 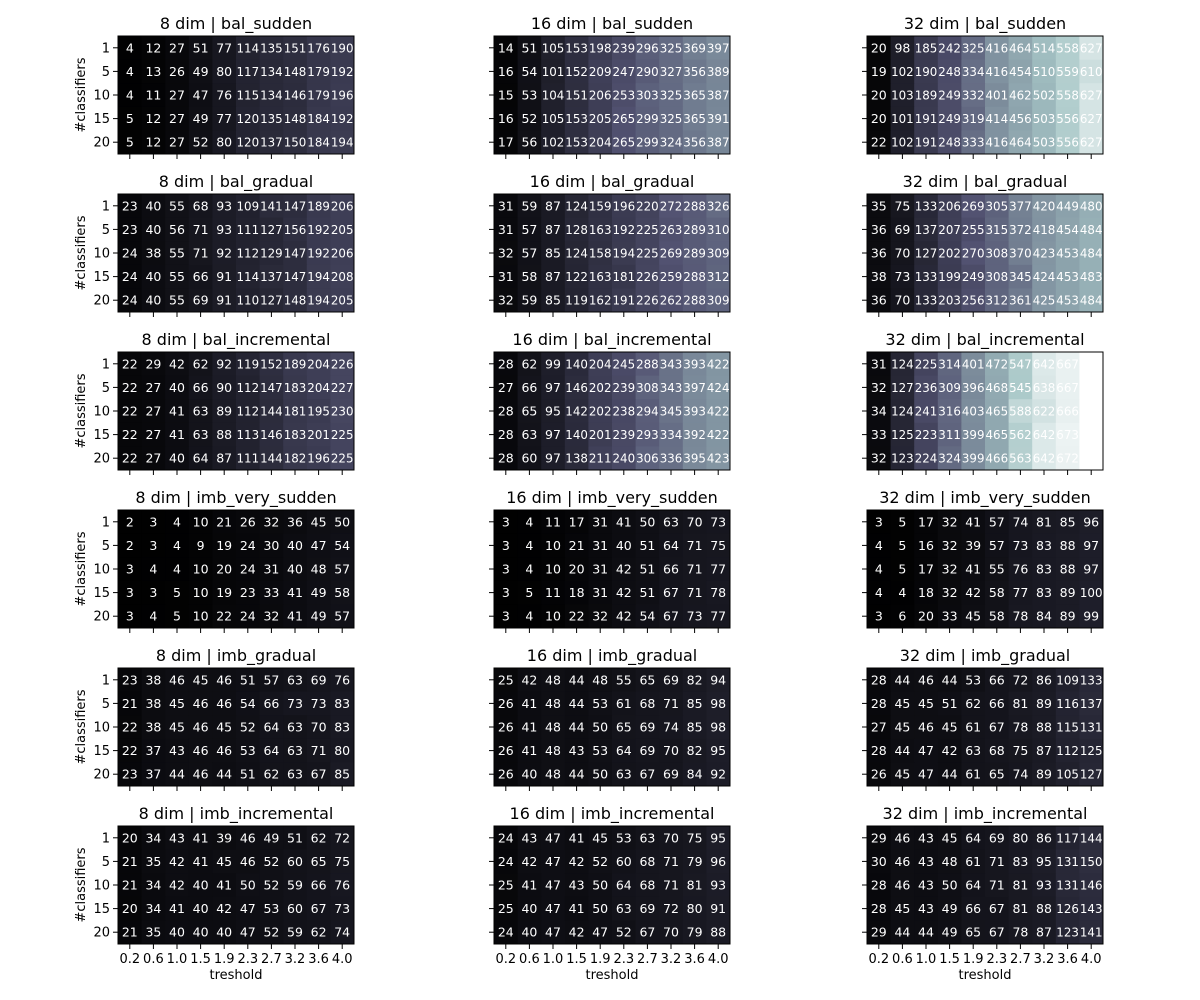 What do you see at coordinates (949, 118) in the screenshot?
I see `cell-value-label: 249` at bounding box center [949, 118].